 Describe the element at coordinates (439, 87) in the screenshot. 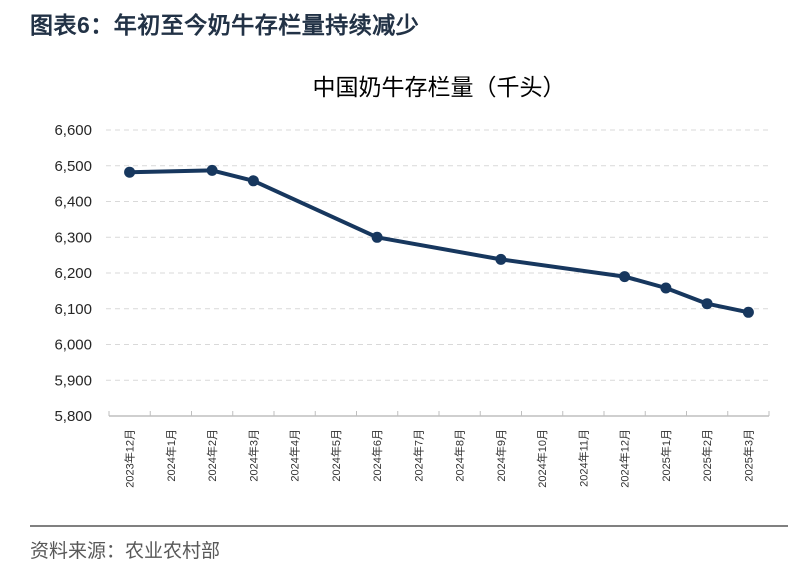

I see `chart-title: 中国奶牛存栏量（千头）` at that location.